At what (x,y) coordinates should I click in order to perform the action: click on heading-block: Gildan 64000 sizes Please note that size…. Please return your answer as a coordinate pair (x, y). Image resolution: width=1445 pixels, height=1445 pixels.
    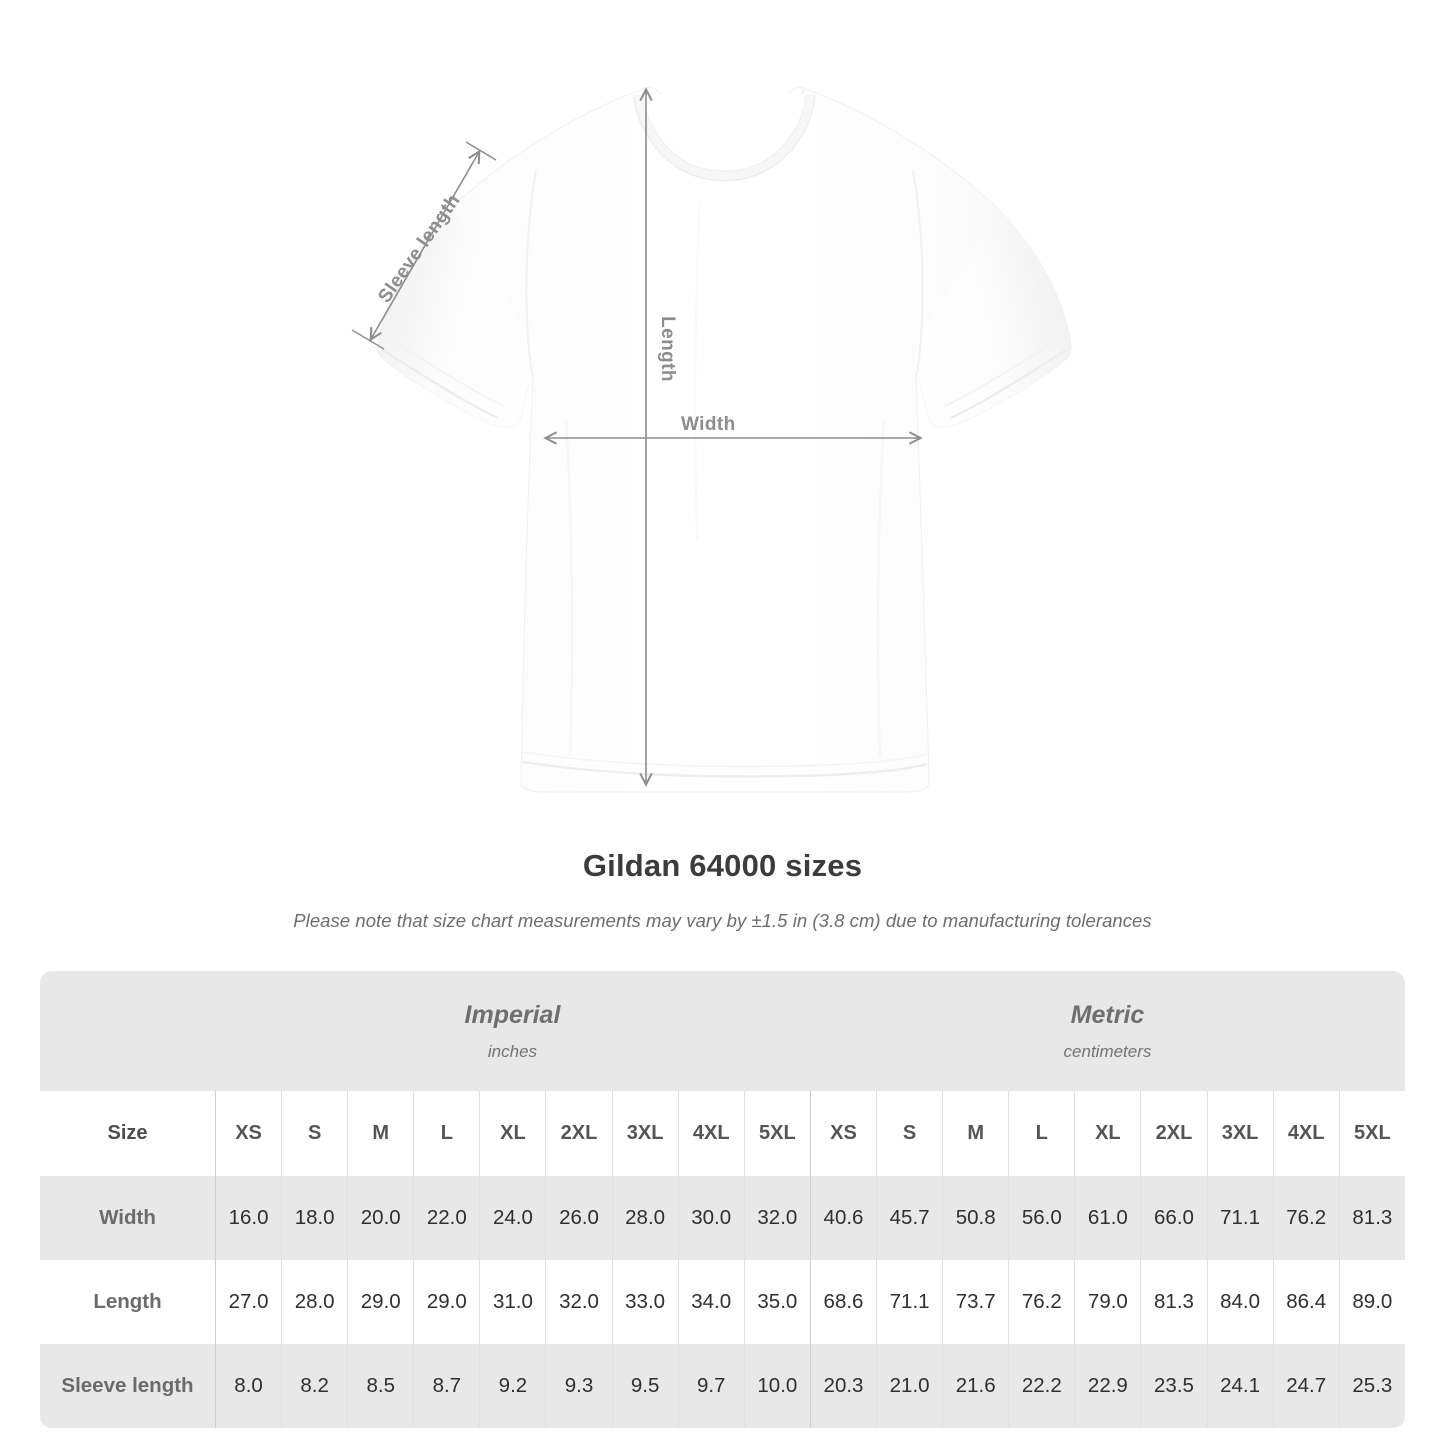
    Looking at the image, I should click on (722, 881).